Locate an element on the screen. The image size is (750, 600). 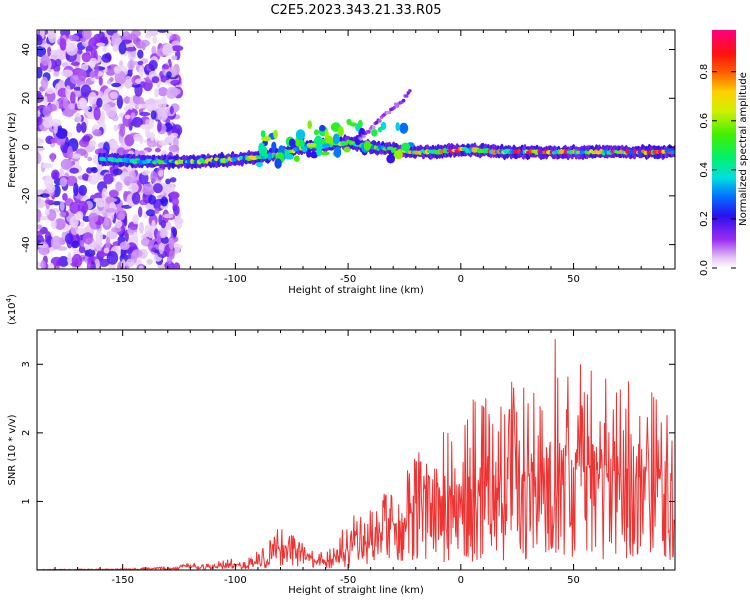
heatmap-trace-core is located at coordinates (229, 158).